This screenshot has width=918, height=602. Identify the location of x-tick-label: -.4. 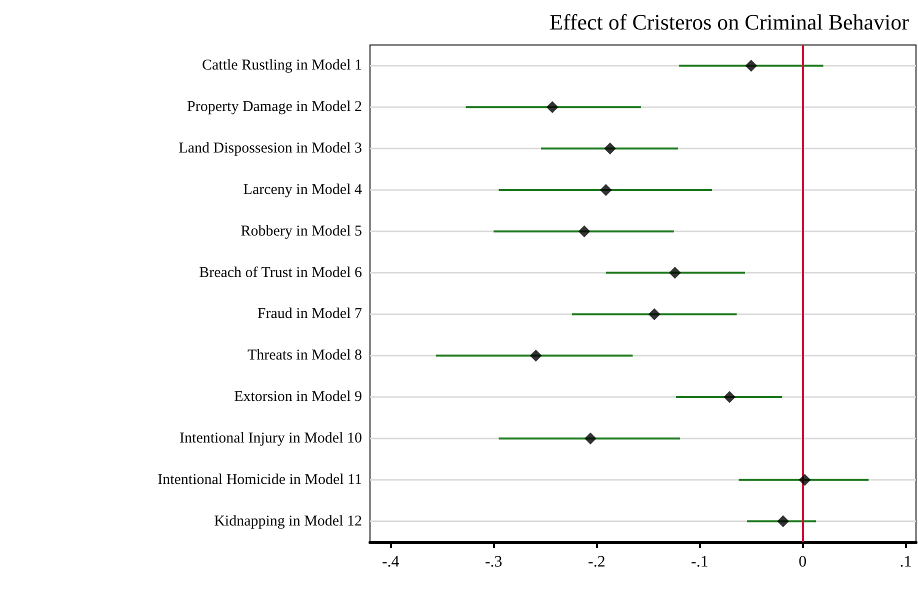
(391, 562).